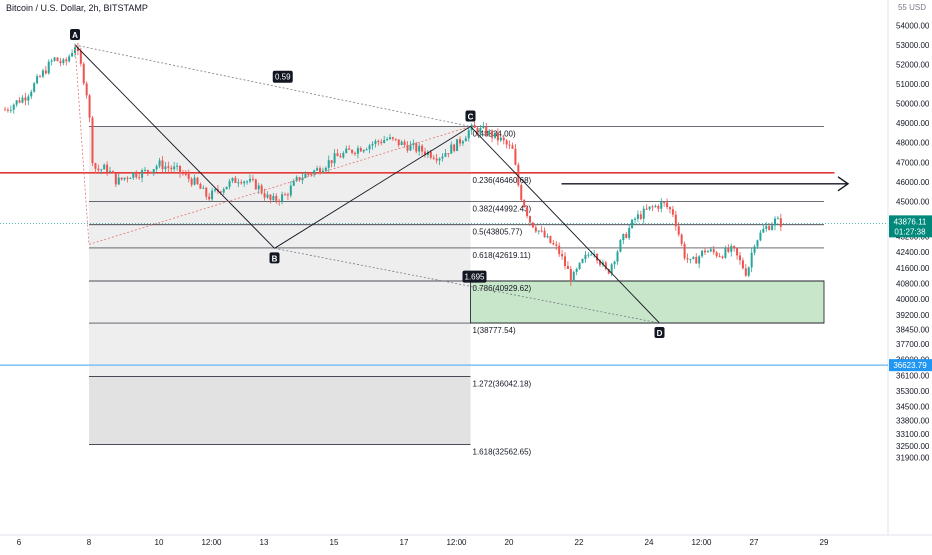  Describe the element at coordinates (279, 185) in the screenshot. I see `pattern-dotted-x-c` at that location.